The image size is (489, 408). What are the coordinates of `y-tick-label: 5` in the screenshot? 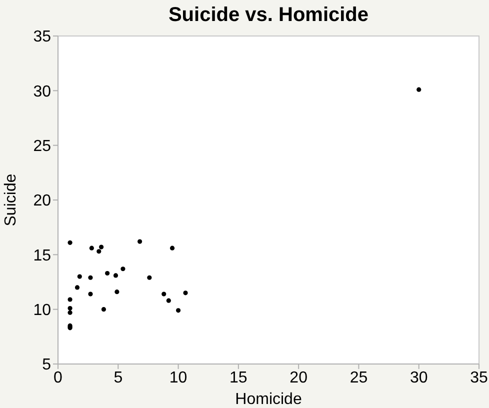 It's located at (47, 365).